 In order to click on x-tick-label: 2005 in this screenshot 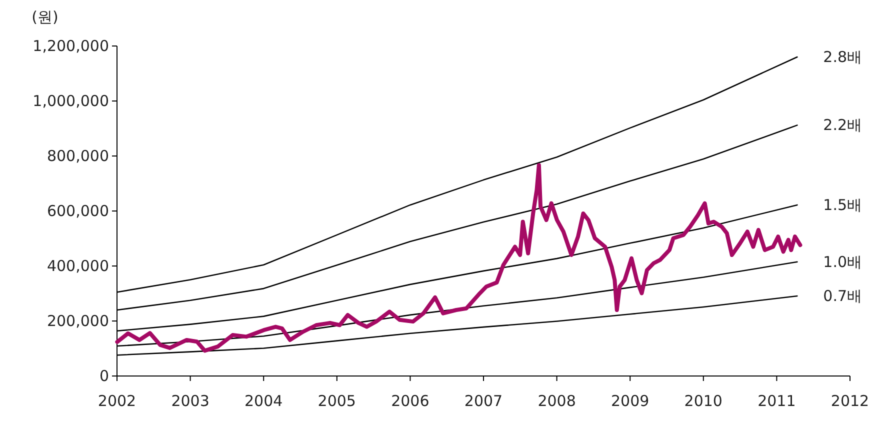, I will do `click(337, 401)`.